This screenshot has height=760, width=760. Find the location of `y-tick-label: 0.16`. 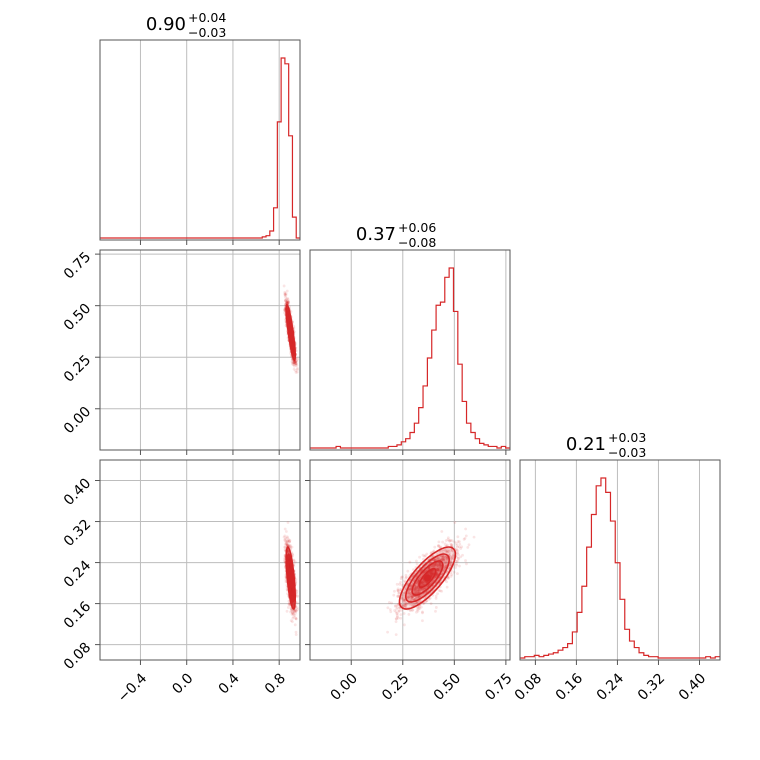

y-tick-label: 0.16 is located at coordinates (77, 615).